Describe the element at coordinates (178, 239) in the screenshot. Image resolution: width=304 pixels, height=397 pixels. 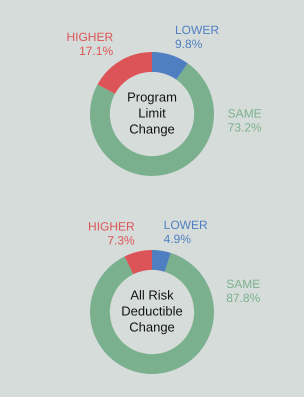
I see `data-label: 4.9%` at that location.